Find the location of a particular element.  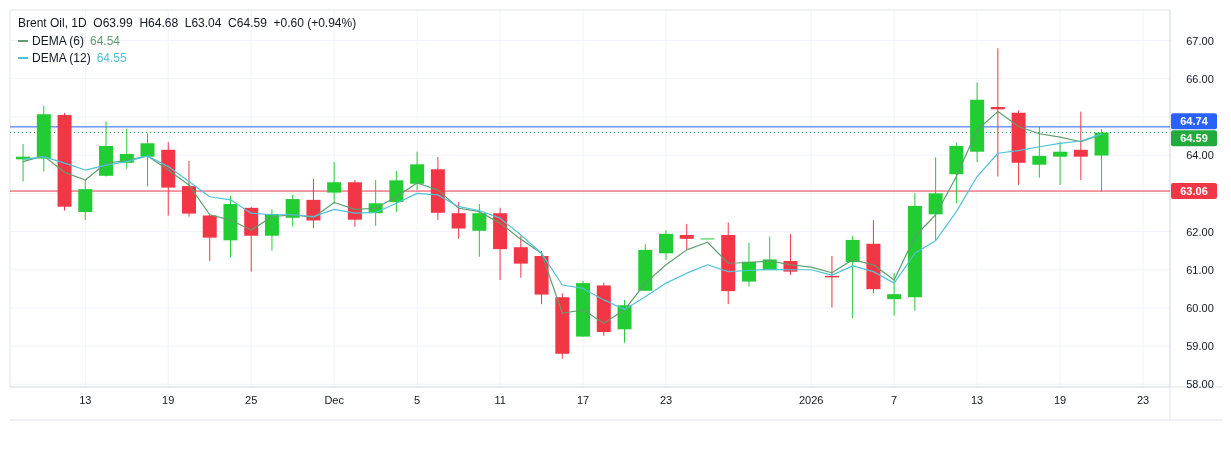

y-tick-label: 64.00 is located at coordinates (1200, 155).